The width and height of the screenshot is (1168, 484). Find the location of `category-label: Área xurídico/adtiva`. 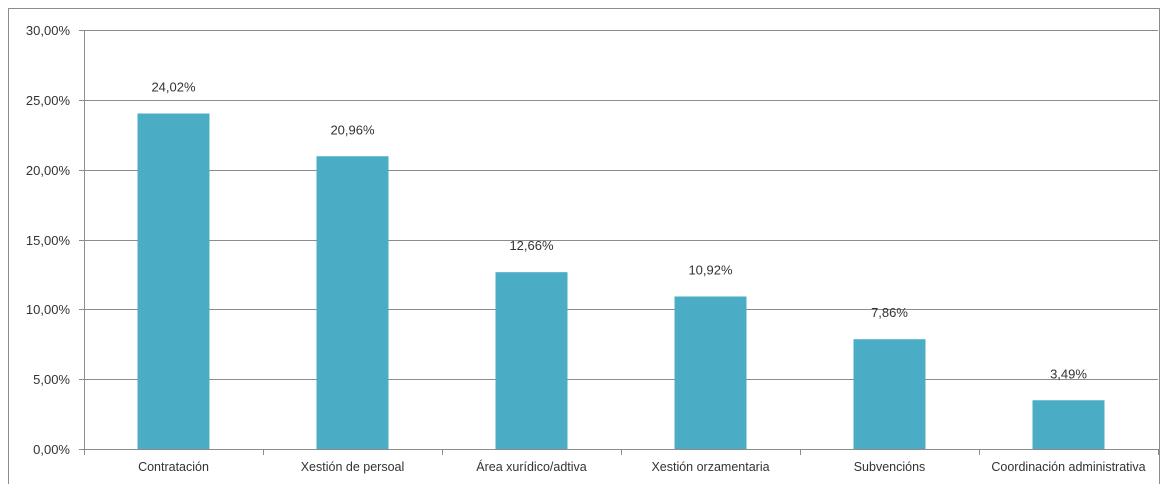

category-label: Área xurídico/adtiva is located at coordinates (531, 466).